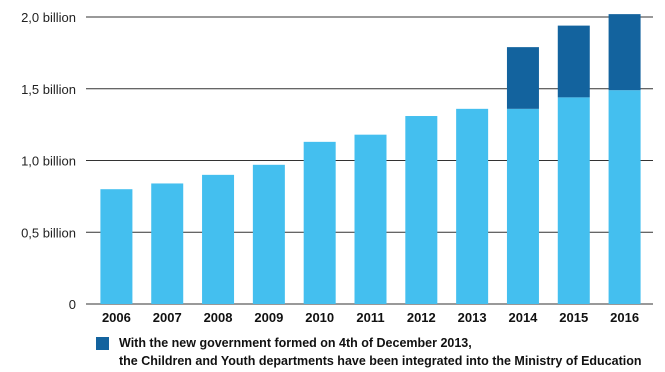 The image size is (665, 372). Describe the element at coordinates (48, 89) in the screenshot. I see `y-tick-label: 1,5 billion` at that location.